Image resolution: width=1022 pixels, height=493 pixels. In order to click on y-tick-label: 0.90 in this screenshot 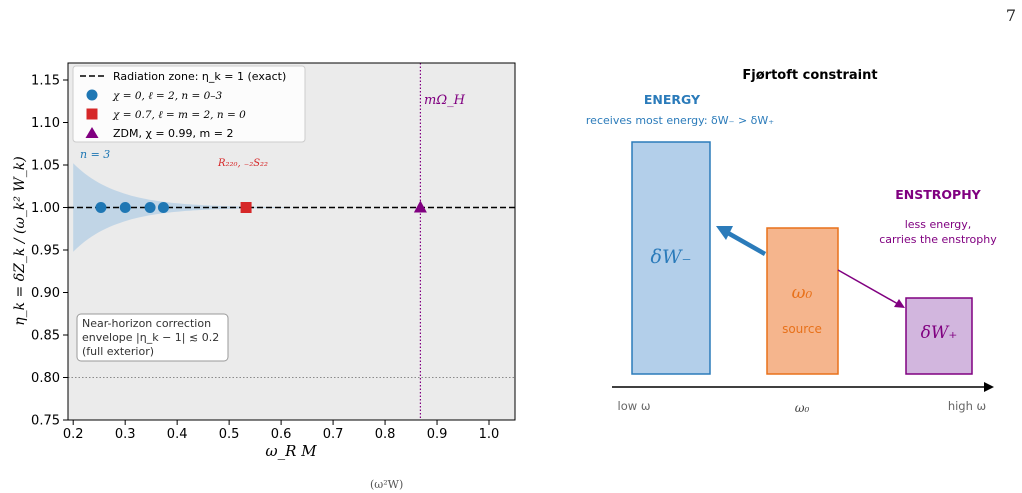, I will do `click(45, 293)`.